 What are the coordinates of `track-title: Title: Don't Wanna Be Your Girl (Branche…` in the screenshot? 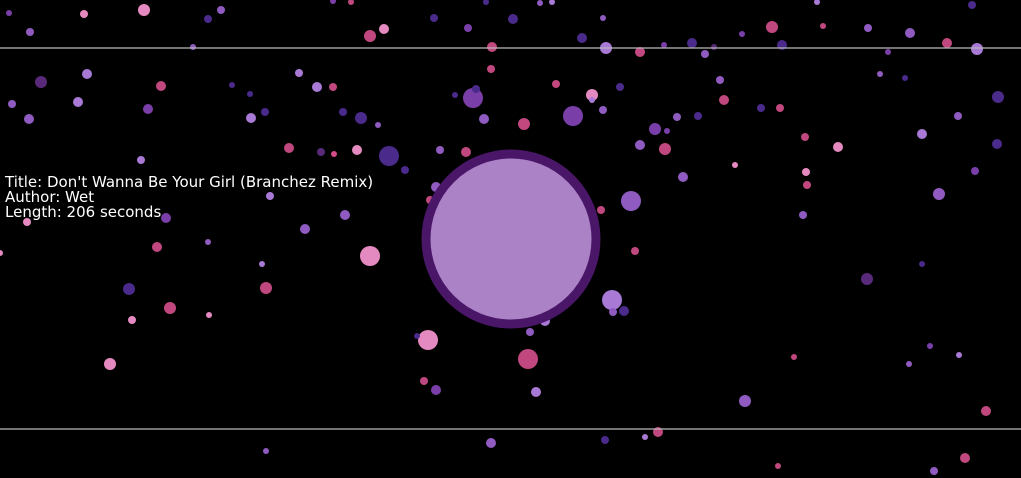 It's located at (189, 182).